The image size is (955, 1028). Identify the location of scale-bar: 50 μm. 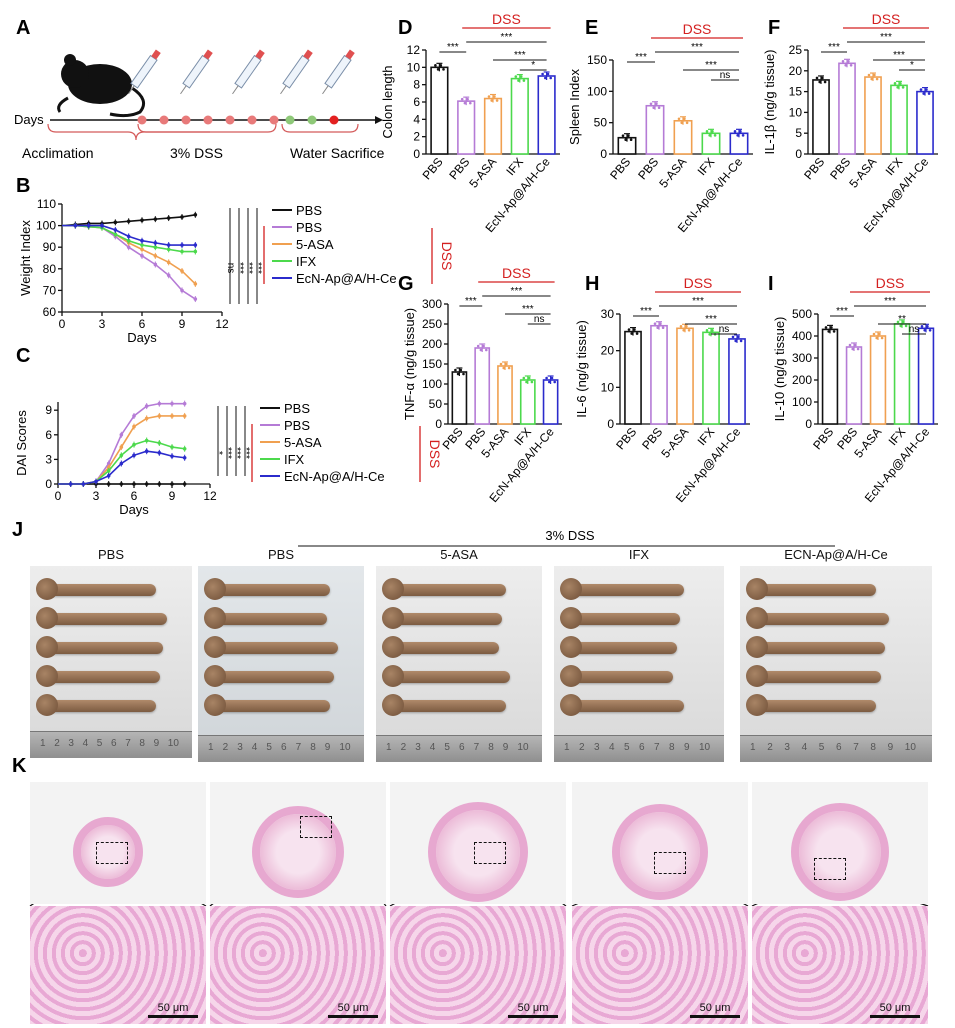
(173, 1010).